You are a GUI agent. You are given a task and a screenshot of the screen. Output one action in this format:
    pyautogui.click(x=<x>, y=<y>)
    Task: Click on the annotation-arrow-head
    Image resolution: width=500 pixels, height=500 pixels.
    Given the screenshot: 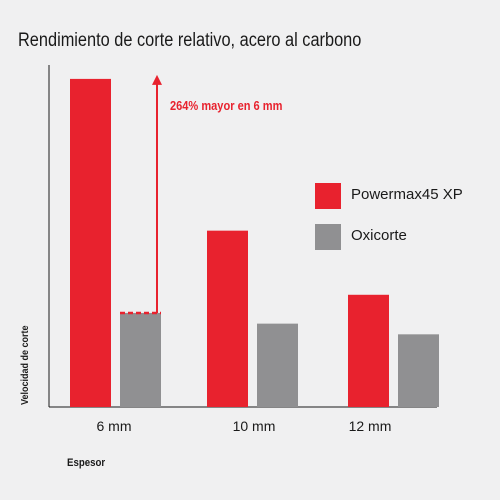 What is the action you would take?
    pyautogui.click(x=157, y=79)
    